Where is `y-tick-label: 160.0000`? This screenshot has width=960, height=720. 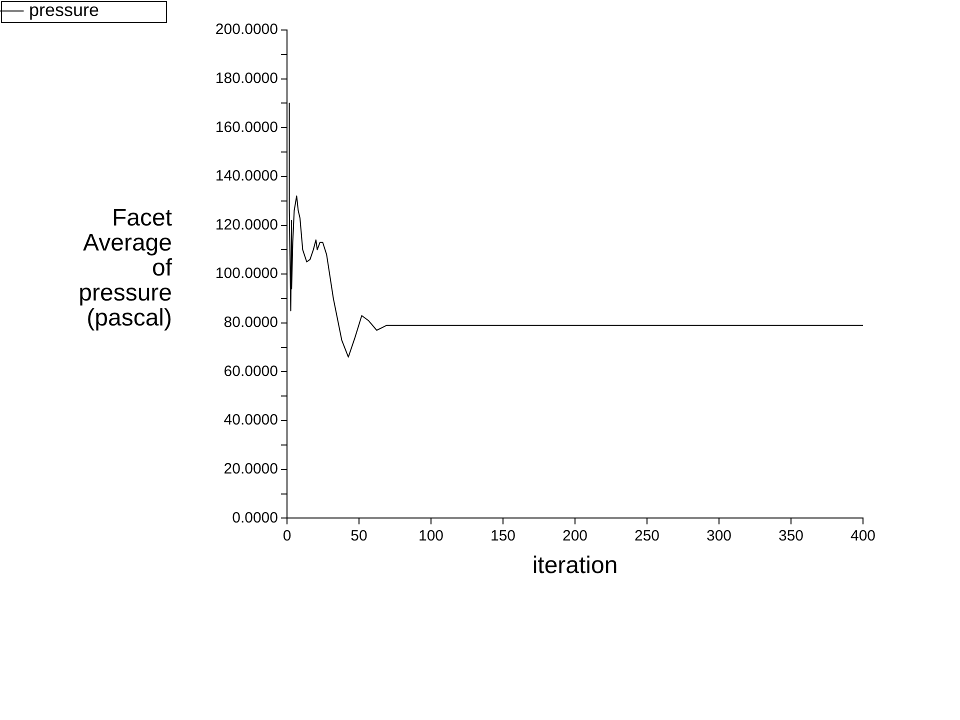
y-tick-label: 160.0000 is located at coordinates (246, 127).